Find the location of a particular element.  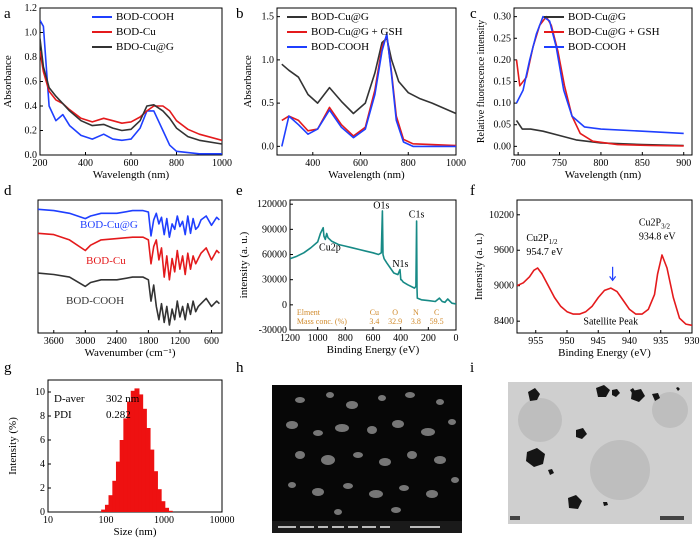

y-axis-label: Absorbance is located at coordinates (8, 81).